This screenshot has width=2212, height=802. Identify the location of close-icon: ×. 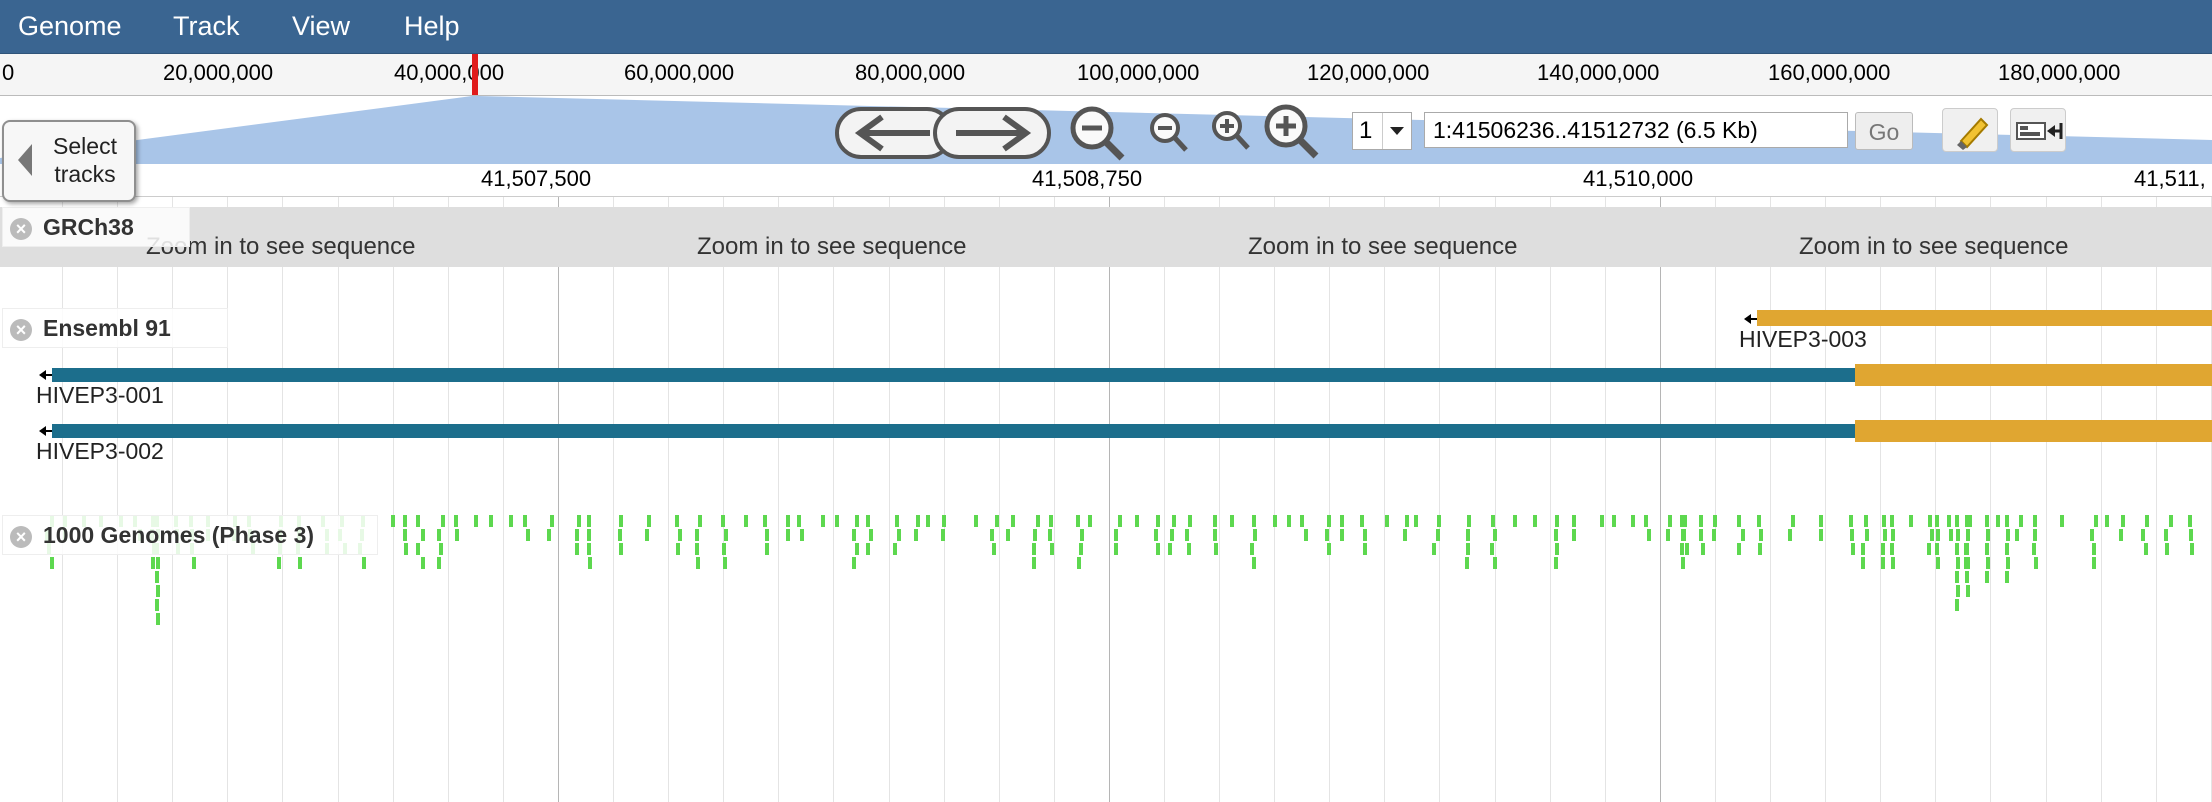
(21, 330).